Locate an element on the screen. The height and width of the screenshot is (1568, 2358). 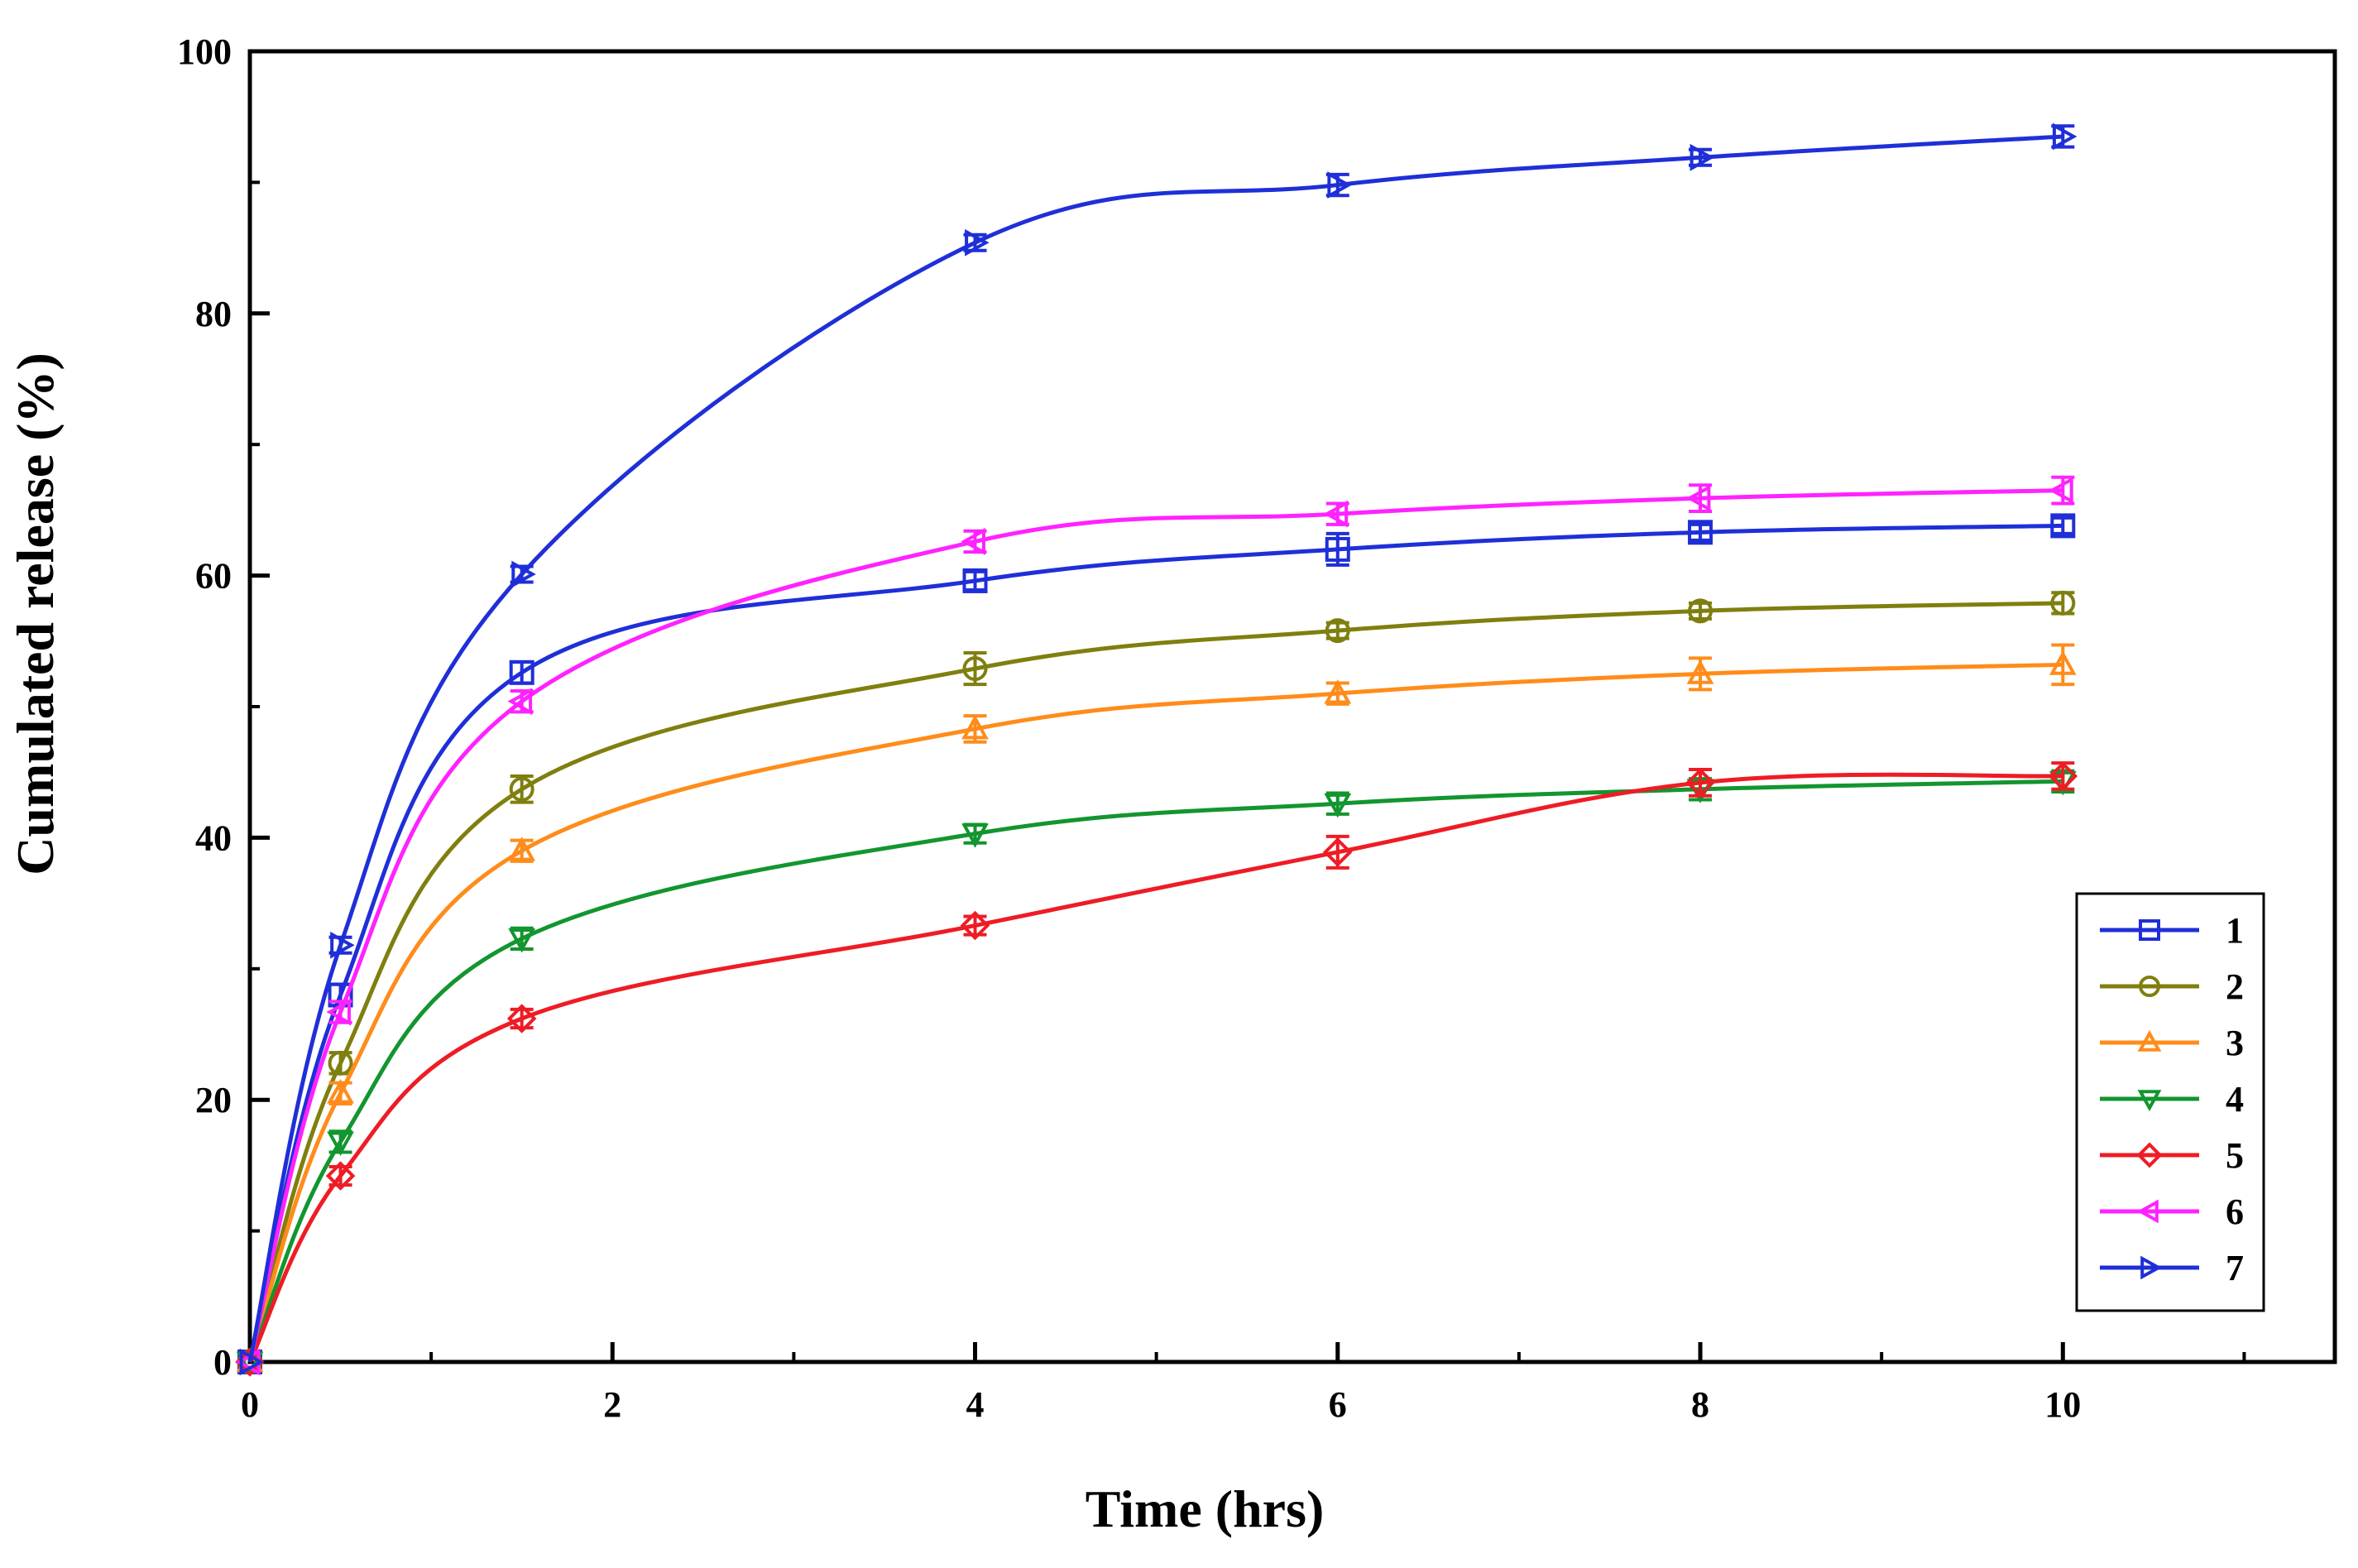
legend-label-1: 1 is located at coordinates (2235, 931).